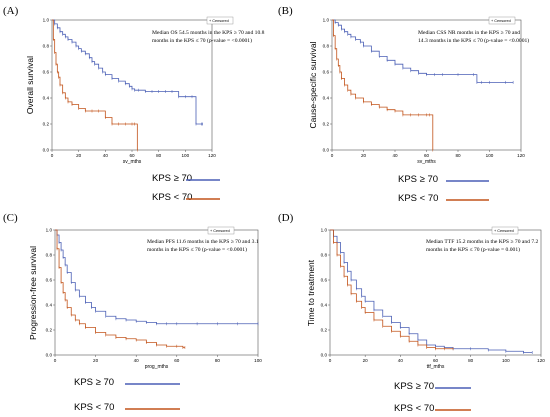 This screenshot has width=550, height=417. Describe the element at coordinates (285, 11) in the screenshot. I see `panel-letter: (B)` at that location.